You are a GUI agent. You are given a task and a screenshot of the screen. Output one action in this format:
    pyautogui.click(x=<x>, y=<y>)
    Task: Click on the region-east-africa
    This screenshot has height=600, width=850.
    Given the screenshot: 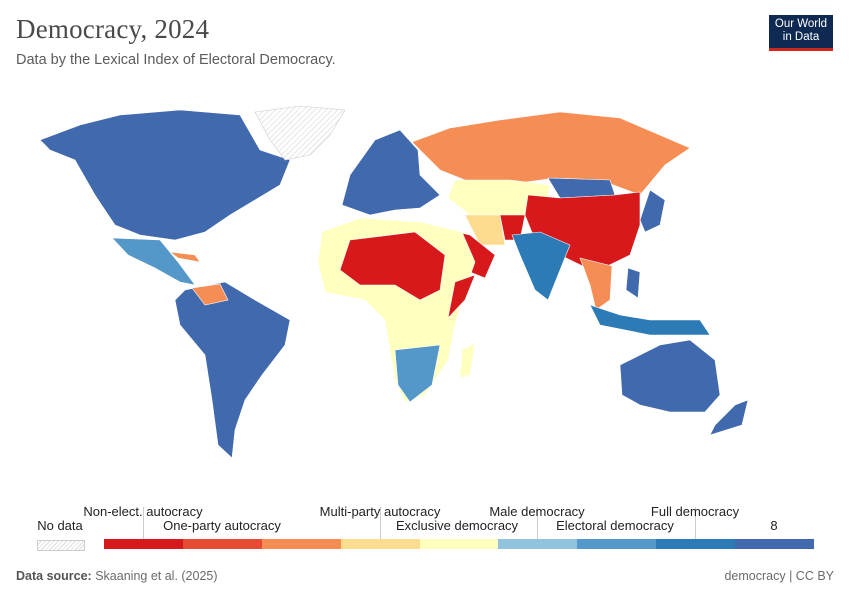 What is the action you would take?
    pyautogui.click(x=461, y=296)
    